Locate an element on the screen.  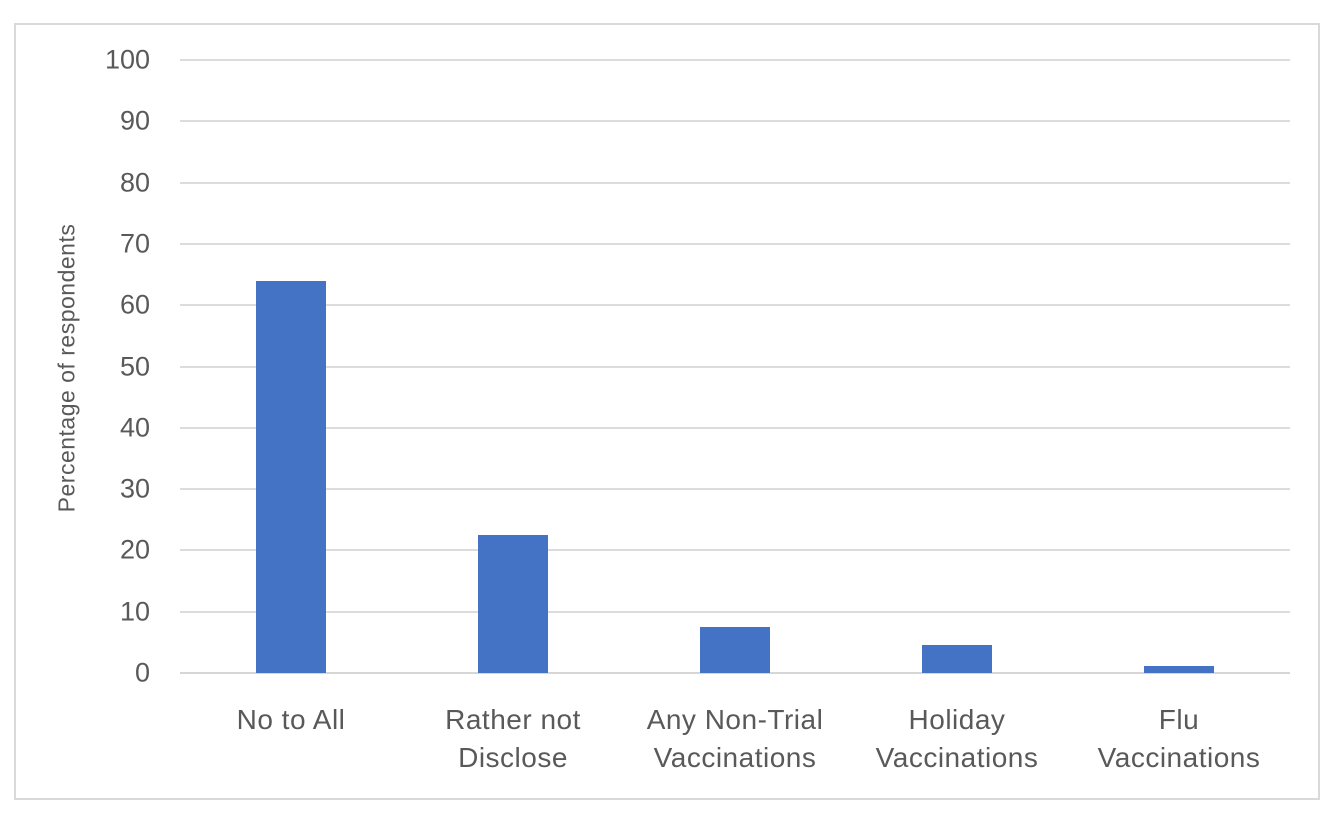
category-label-line: No to All is located at coordinates (291, 719).